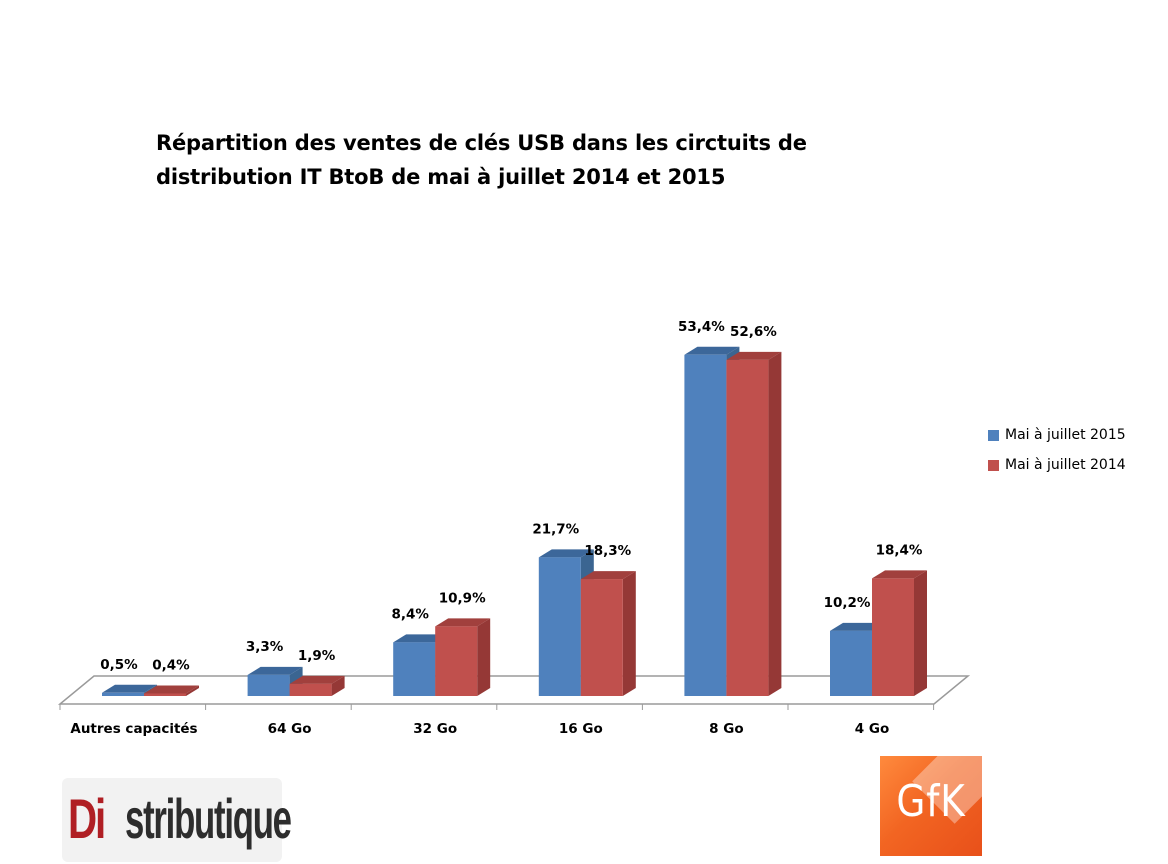  Describe the element at coordinates (133, 729) in the screenshot. I see `x-tick-label-0: Autres capacités` at that location.